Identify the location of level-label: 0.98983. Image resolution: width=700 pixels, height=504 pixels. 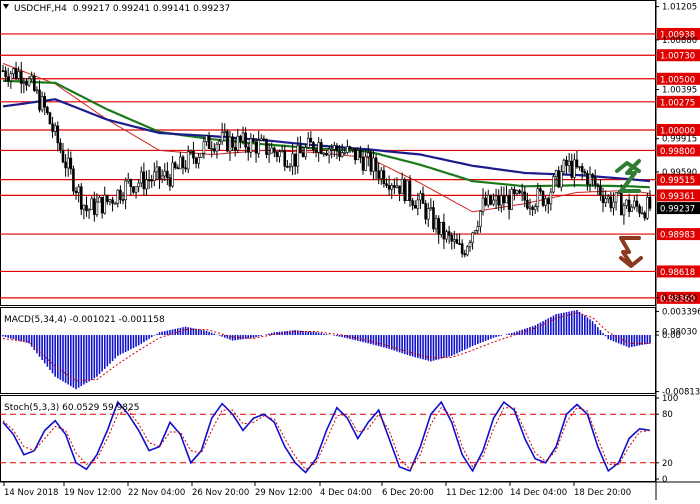
(677, 236).